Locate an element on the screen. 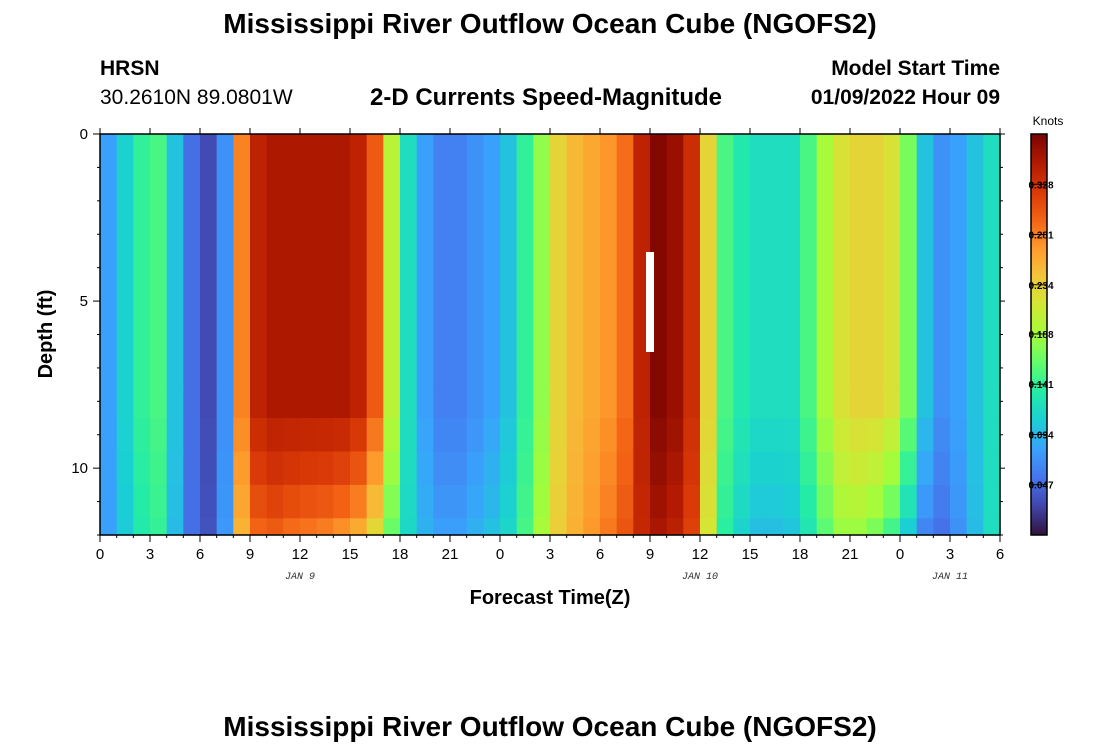 The width and height of the screenshot is (1100, 750). chart-subtitle: 2-D Currents Speed-Magnitude is located at coordinates (546, 97).